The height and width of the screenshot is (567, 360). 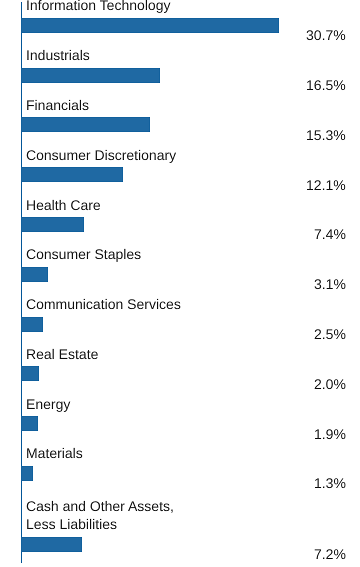 What do you see at coordinates (63, 205) in the screenshot?
I see `y-tick-label: Health Care` at bounding box center [63, 205].